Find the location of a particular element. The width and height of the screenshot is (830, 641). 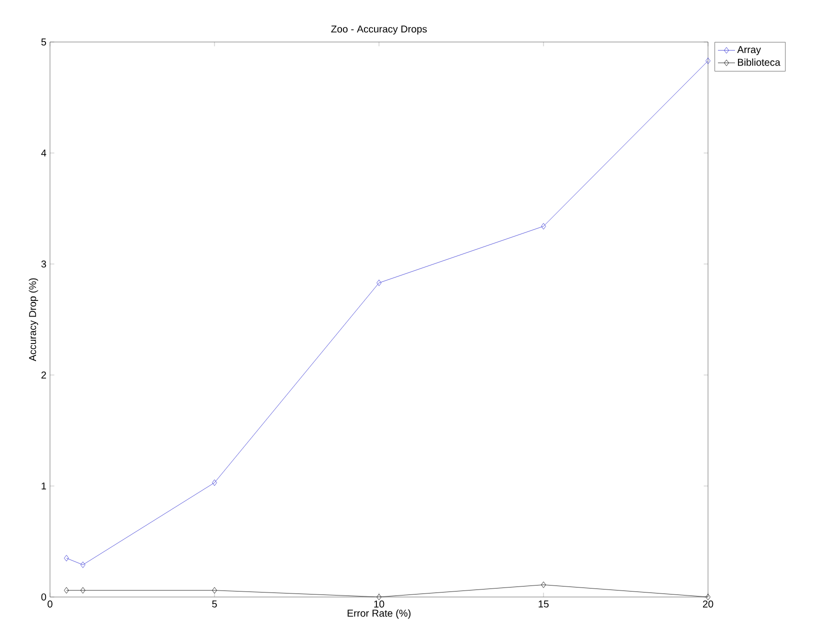

y-tick-label: 3 is located at coordinates (43, 264).